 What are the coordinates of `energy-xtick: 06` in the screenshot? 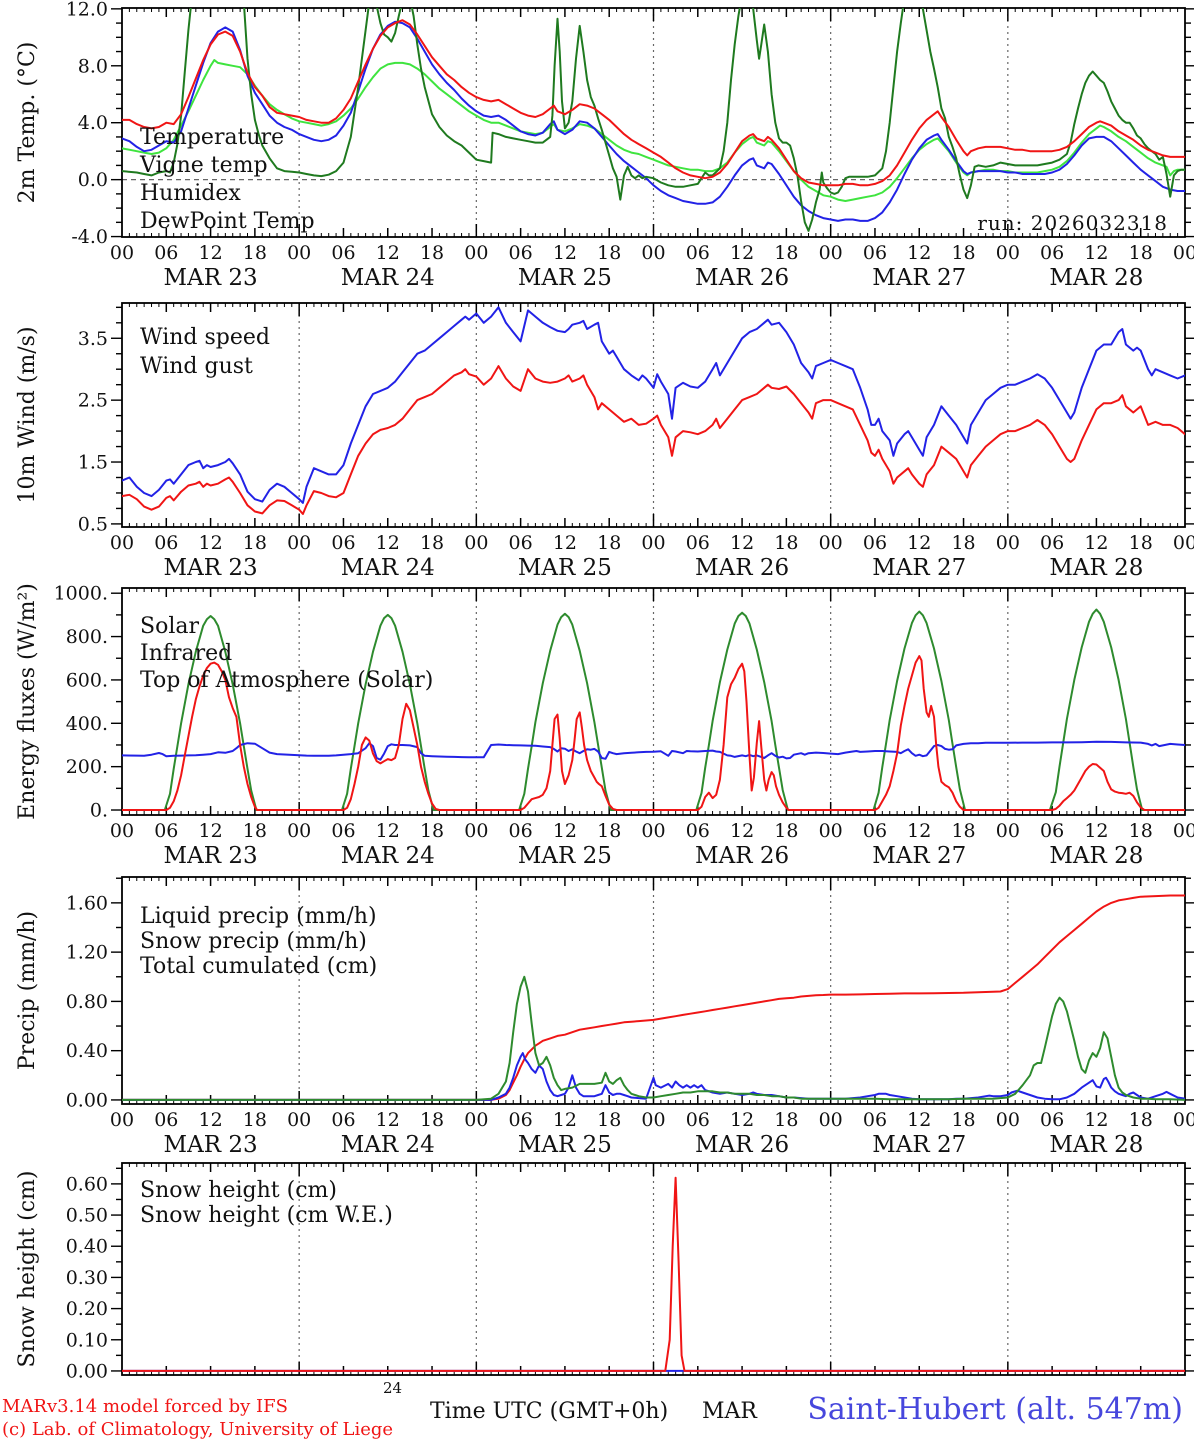 It's located at (343, 831).